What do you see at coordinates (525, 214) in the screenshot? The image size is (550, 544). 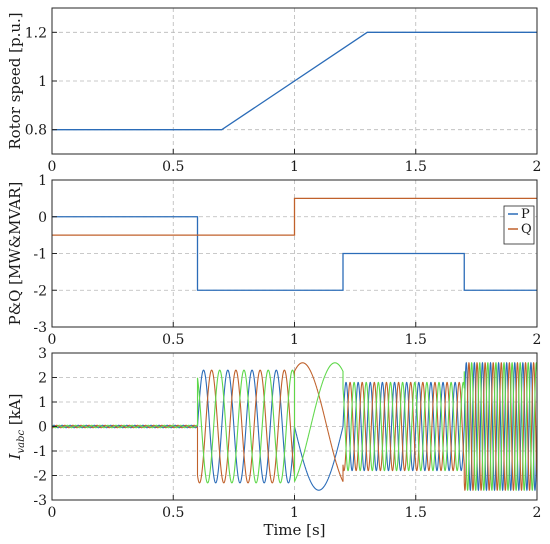 I see `legend-label-P: P` at bounding box center [525, 214].